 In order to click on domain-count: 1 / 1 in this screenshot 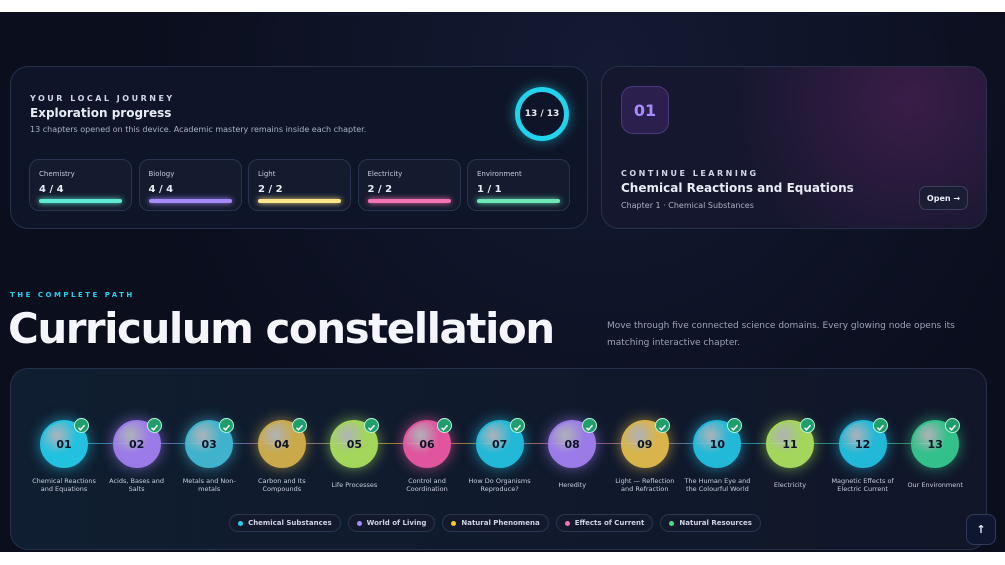, I will do `click(489, 189)`.